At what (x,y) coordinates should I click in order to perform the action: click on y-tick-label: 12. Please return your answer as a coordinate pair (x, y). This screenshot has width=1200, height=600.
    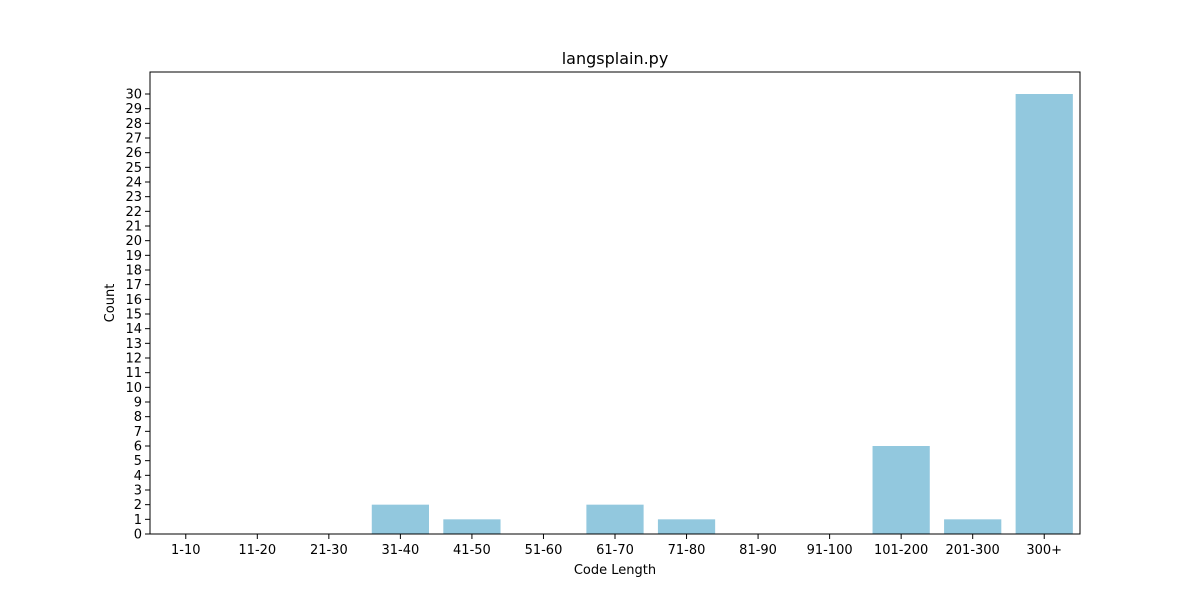
    Looking at the image, I should click on (133, 359).